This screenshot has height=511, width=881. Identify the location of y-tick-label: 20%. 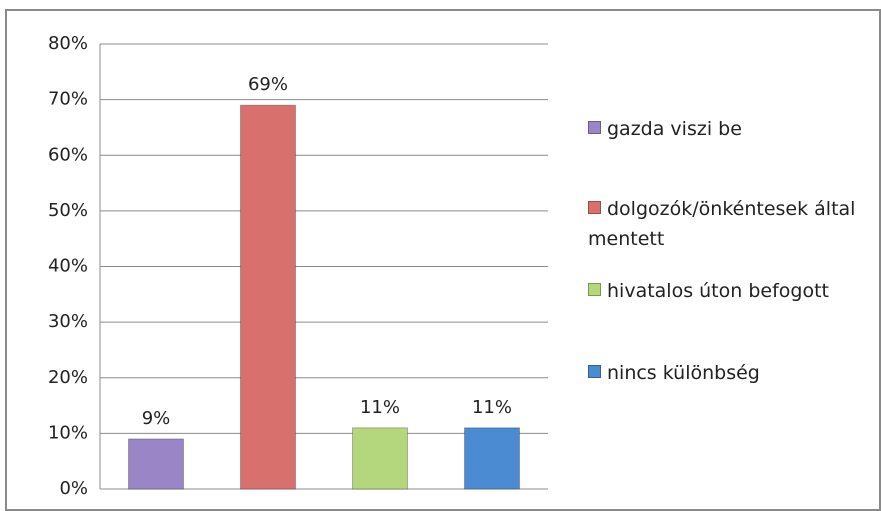
(68, 377).